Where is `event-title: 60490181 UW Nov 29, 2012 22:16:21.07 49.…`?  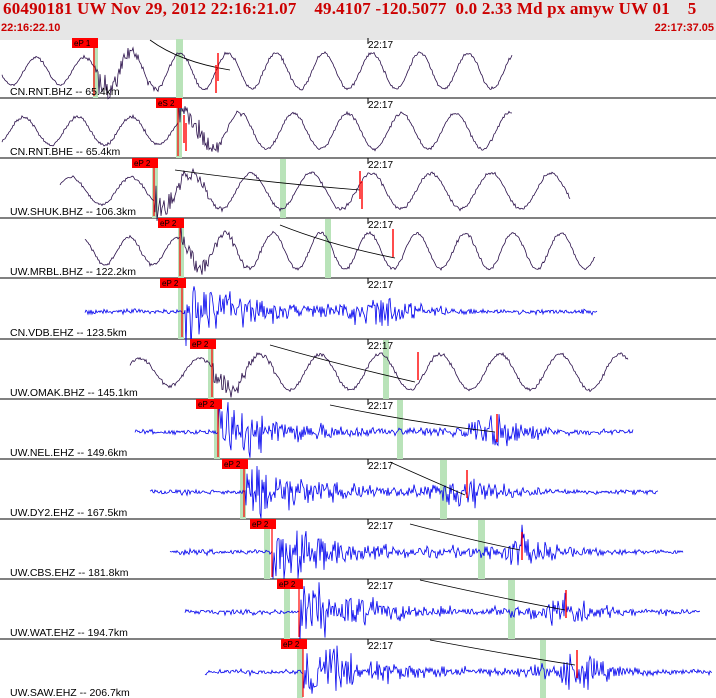 event-title: 60490181 UW Nov 29, 2012 22:16:21.07 49.… is located at coordinates (350, 9).